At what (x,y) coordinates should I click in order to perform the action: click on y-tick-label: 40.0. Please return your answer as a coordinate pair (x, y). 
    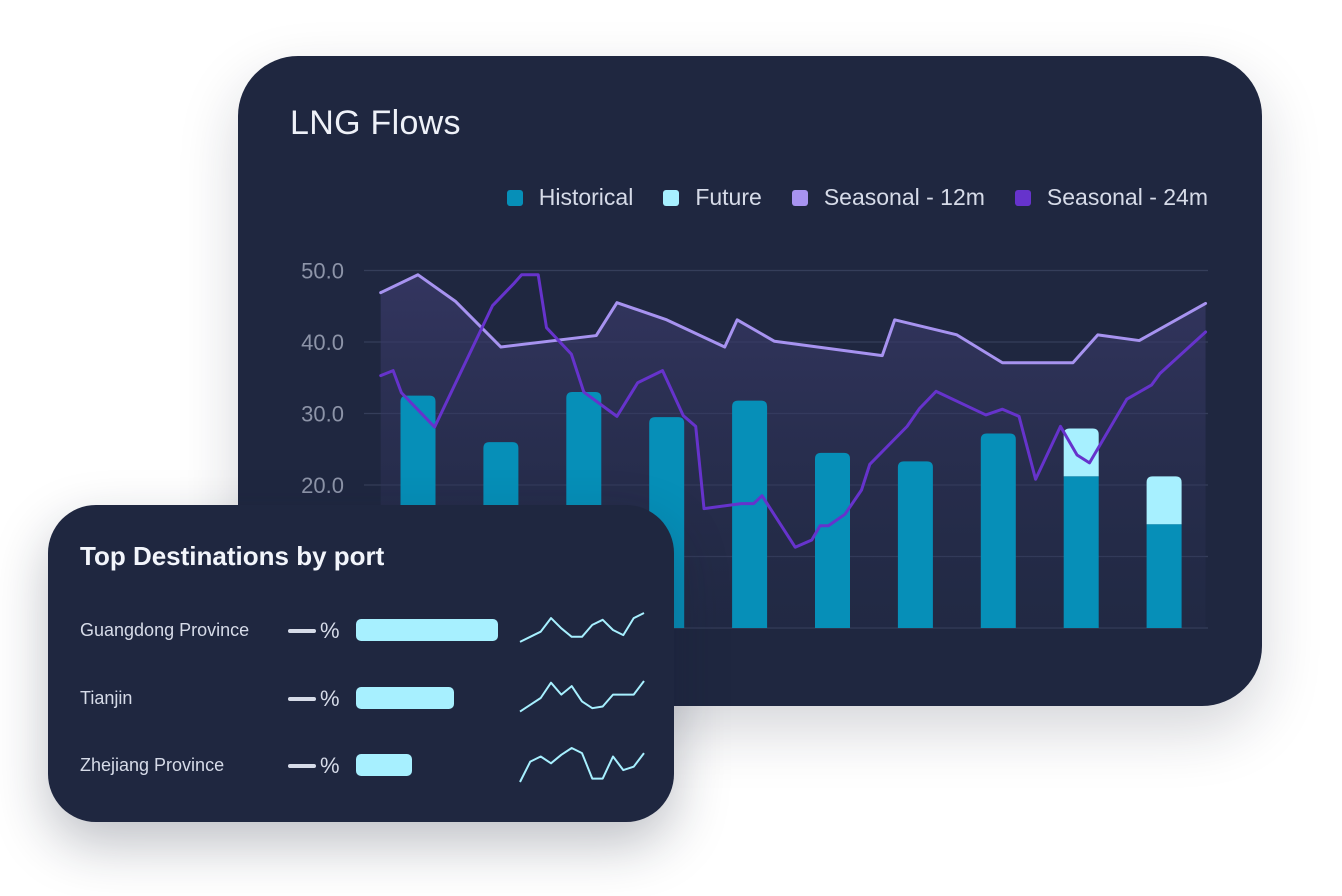
    Looking at the image, I should click on (322, 342).